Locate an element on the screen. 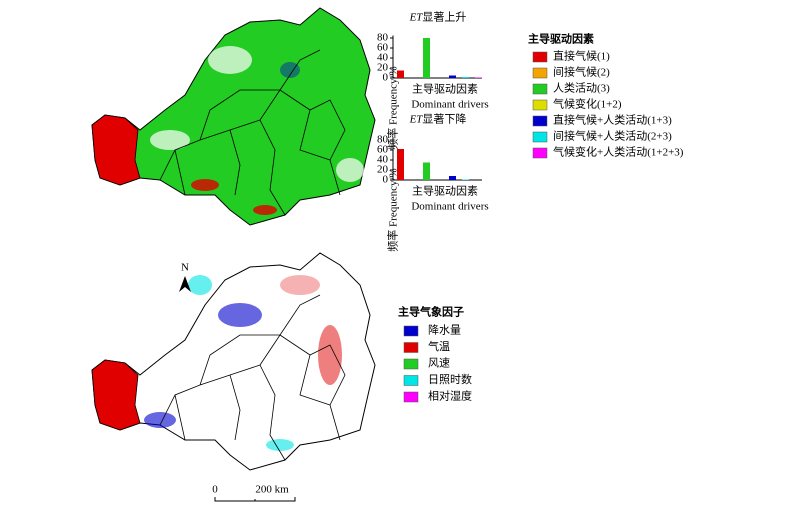  north-arrow: N is located at coordinates (185, 277).